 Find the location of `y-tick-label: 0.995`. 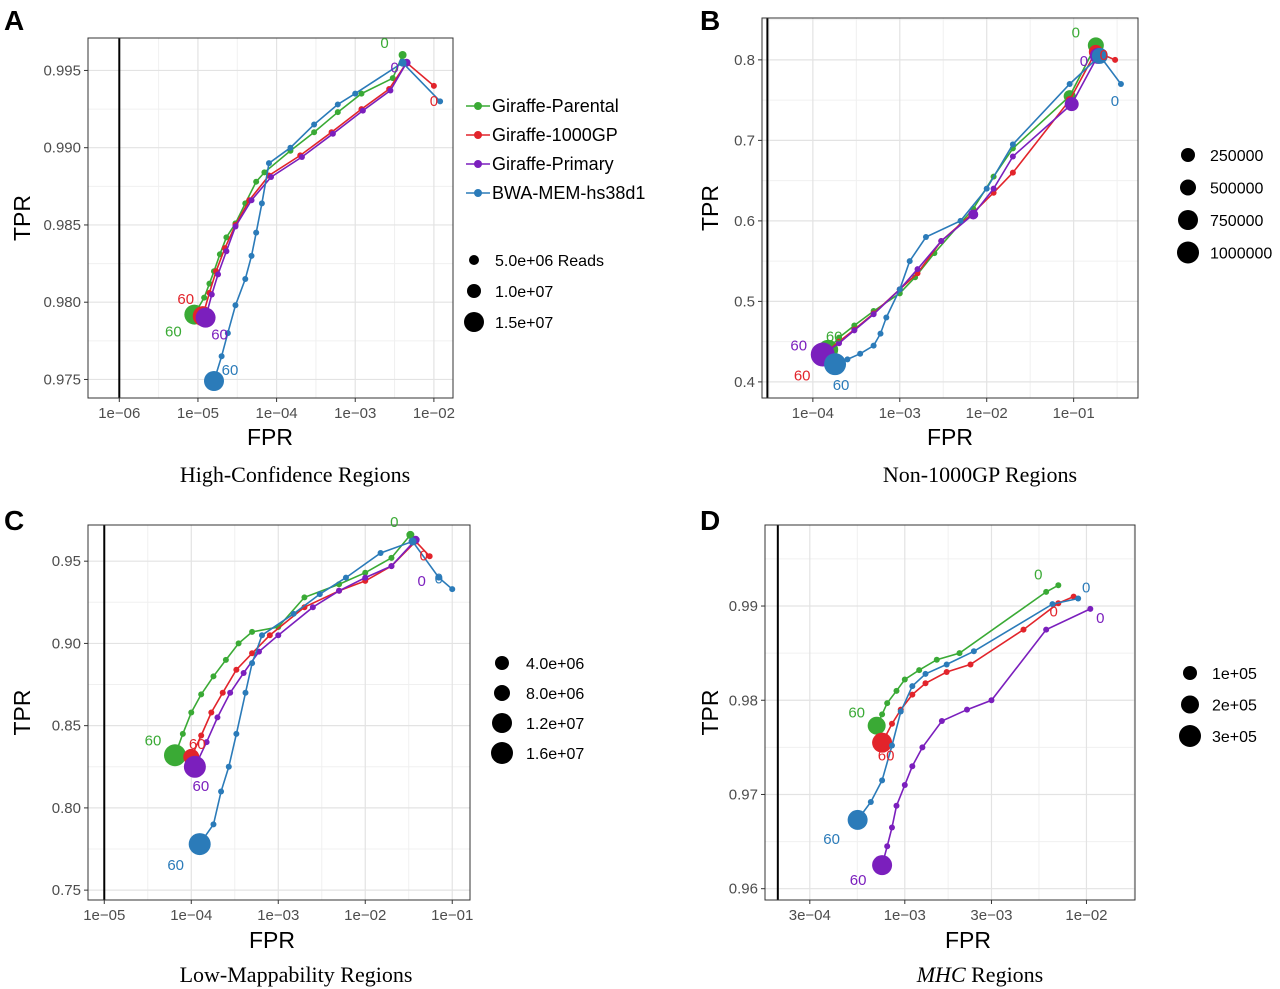

y-tick-label: 0.995 is located at coordinates (62, 70).